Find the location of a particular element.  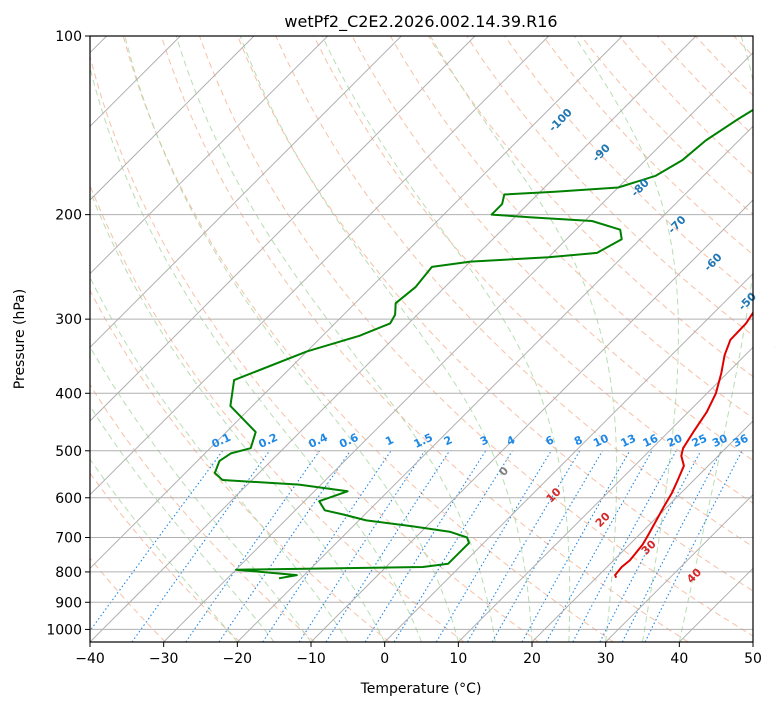

adiabat-label: 10 is located at coordinates (554, 495).